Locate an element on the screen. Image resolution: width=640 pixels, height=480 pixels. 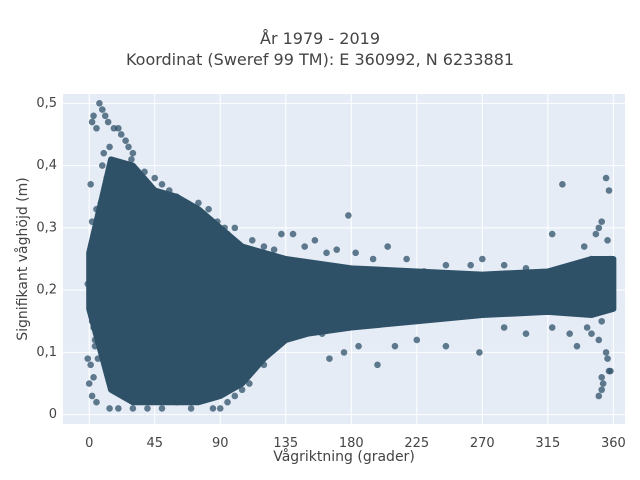
x-axis-ticks: 0 45 90 135 180 225 270 315 360 is located at coordinates (355, 443).